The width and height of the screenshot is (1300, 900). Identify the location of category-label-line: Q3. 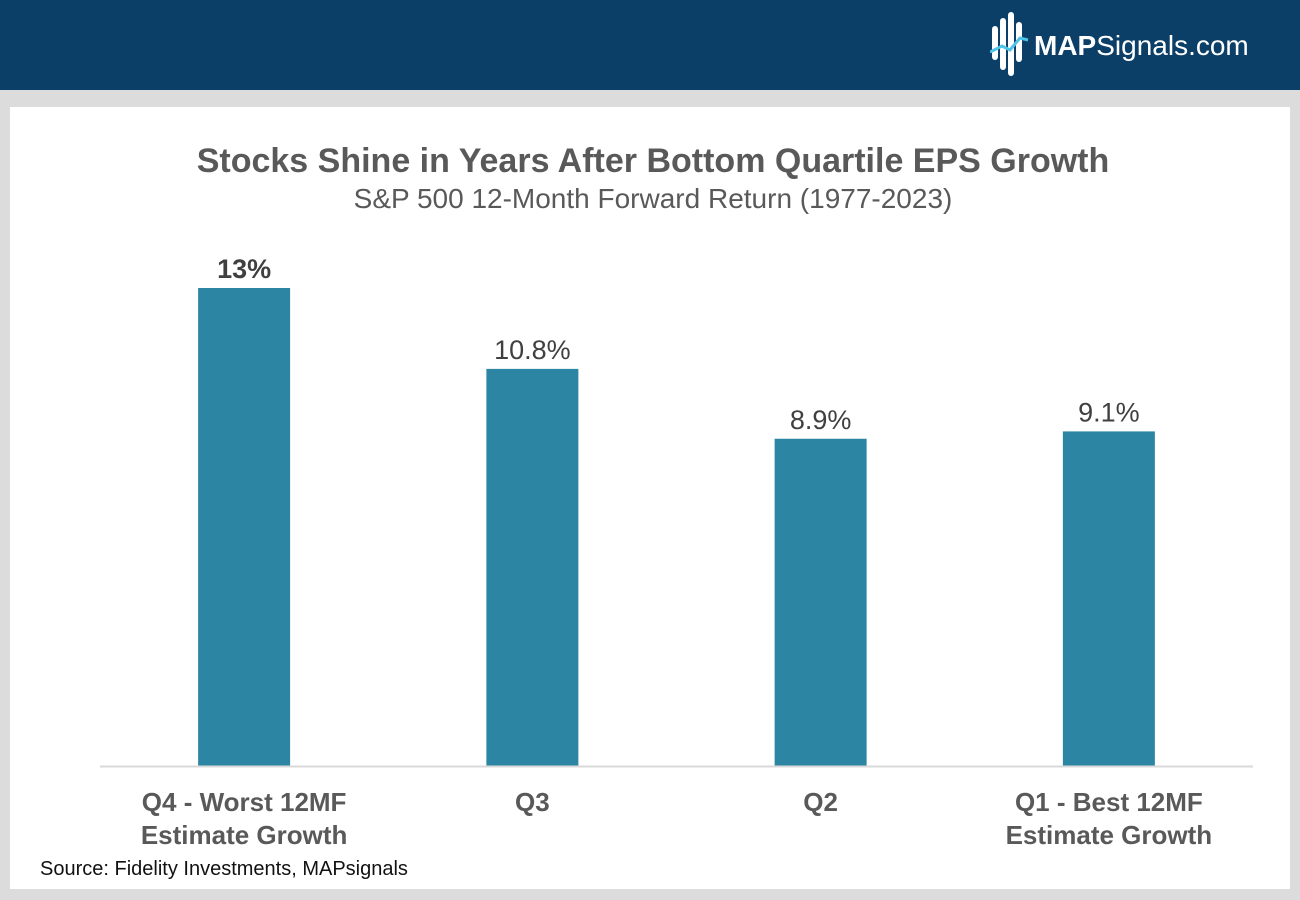
(532, 802).